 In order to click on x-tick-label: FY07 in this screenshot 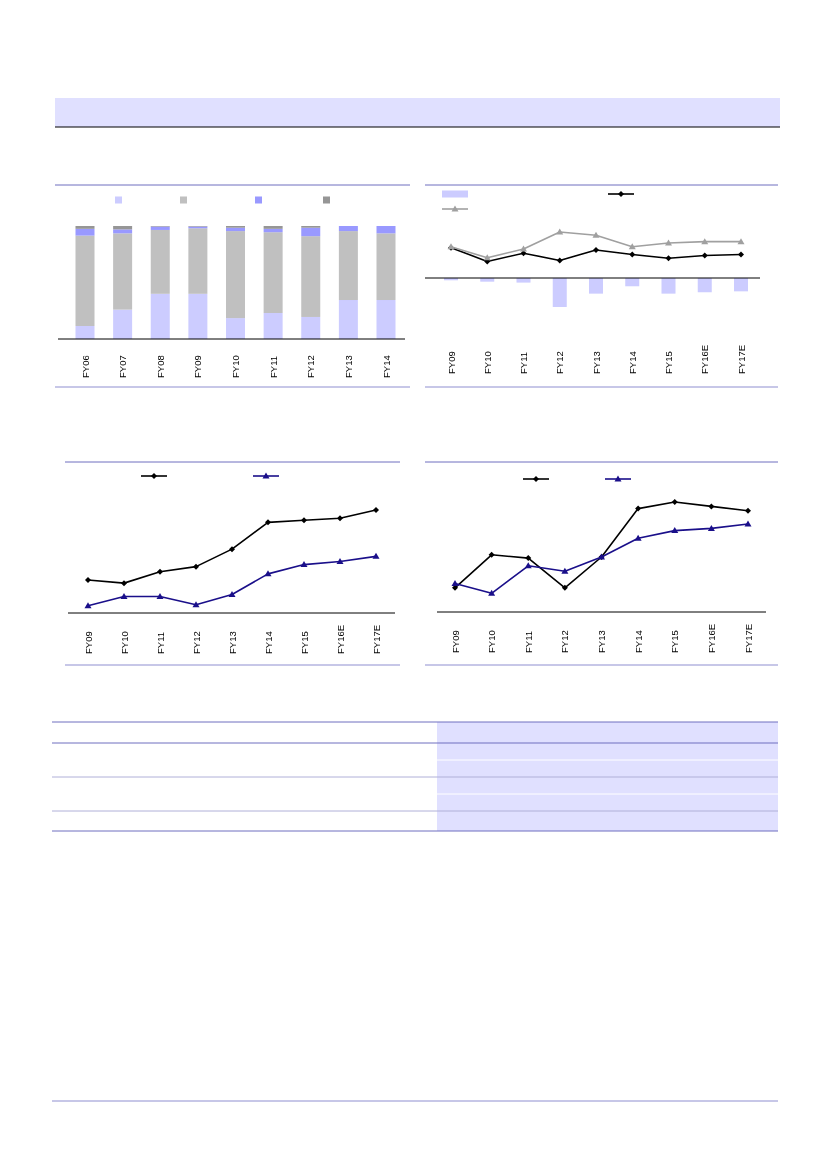, I will do `click(123, 366)`.